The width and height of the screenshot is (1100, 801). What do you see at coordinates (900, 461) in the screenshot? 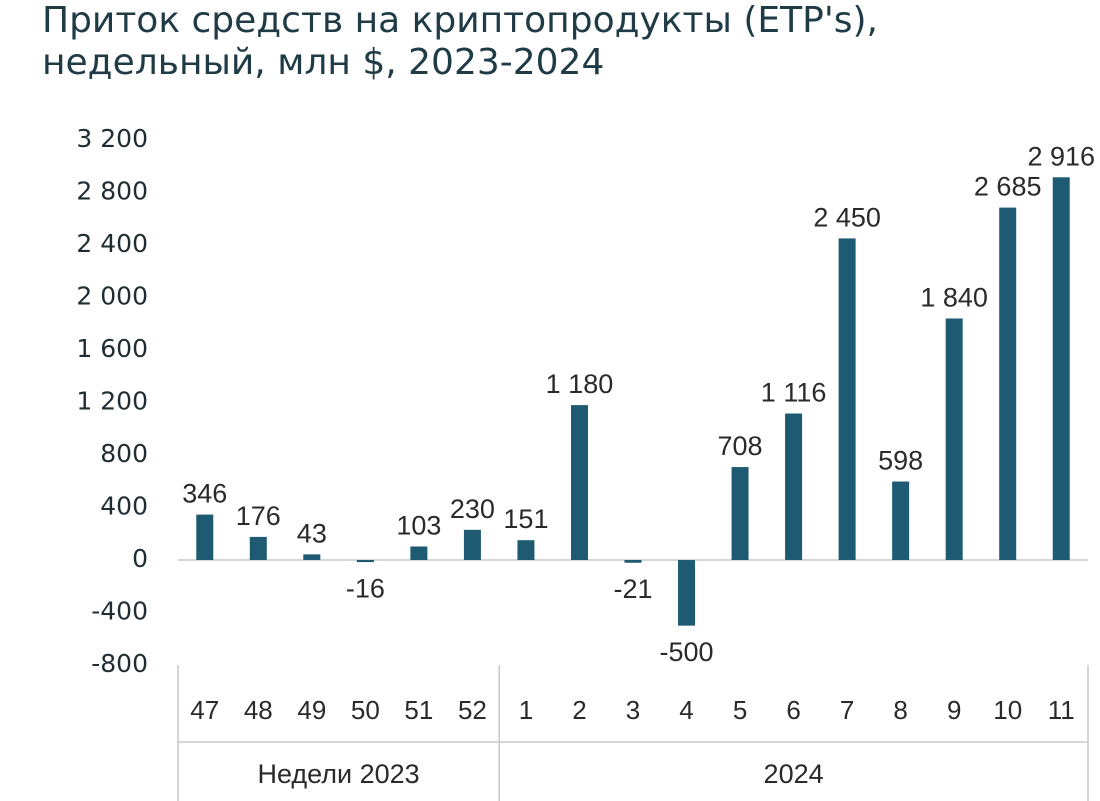
I see `data-label: 598` at bounding box center [900, 461].